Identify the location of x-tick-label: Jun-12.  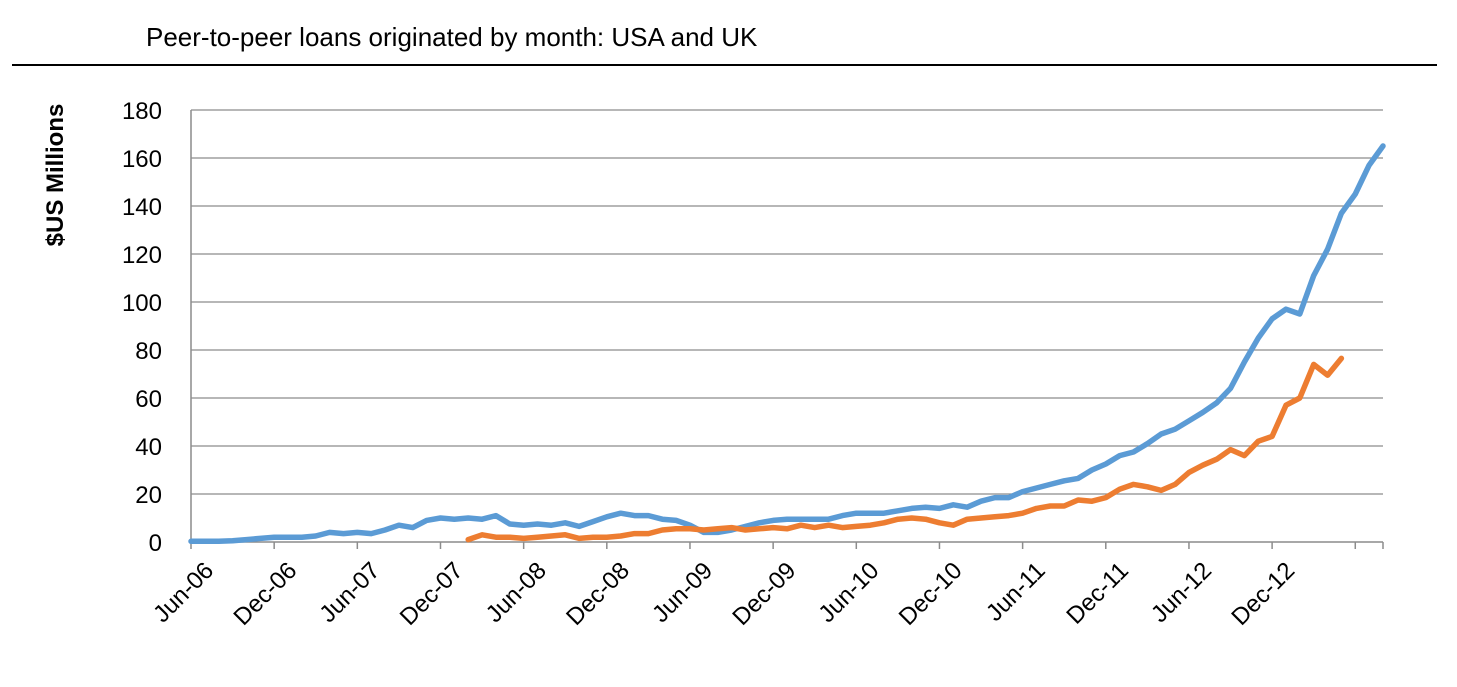
(1181, 592).